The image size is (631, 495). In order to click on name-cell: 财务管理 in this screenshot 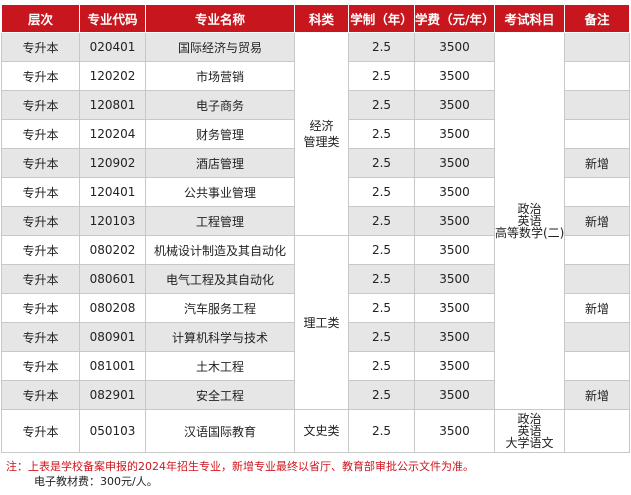, I will do `click(220, 134)`.